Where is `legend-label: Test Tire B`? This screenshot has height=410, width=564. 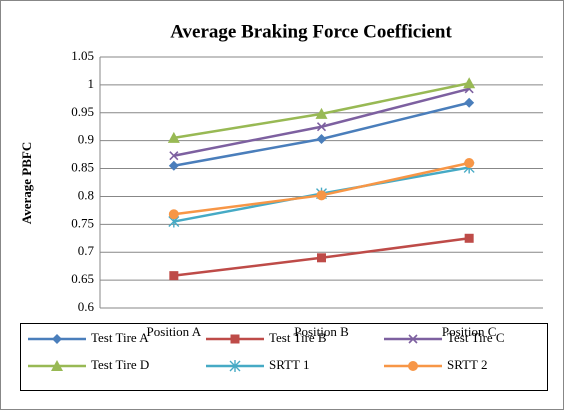 legend-label: Test Tire B is located at coordinates (298, 337).